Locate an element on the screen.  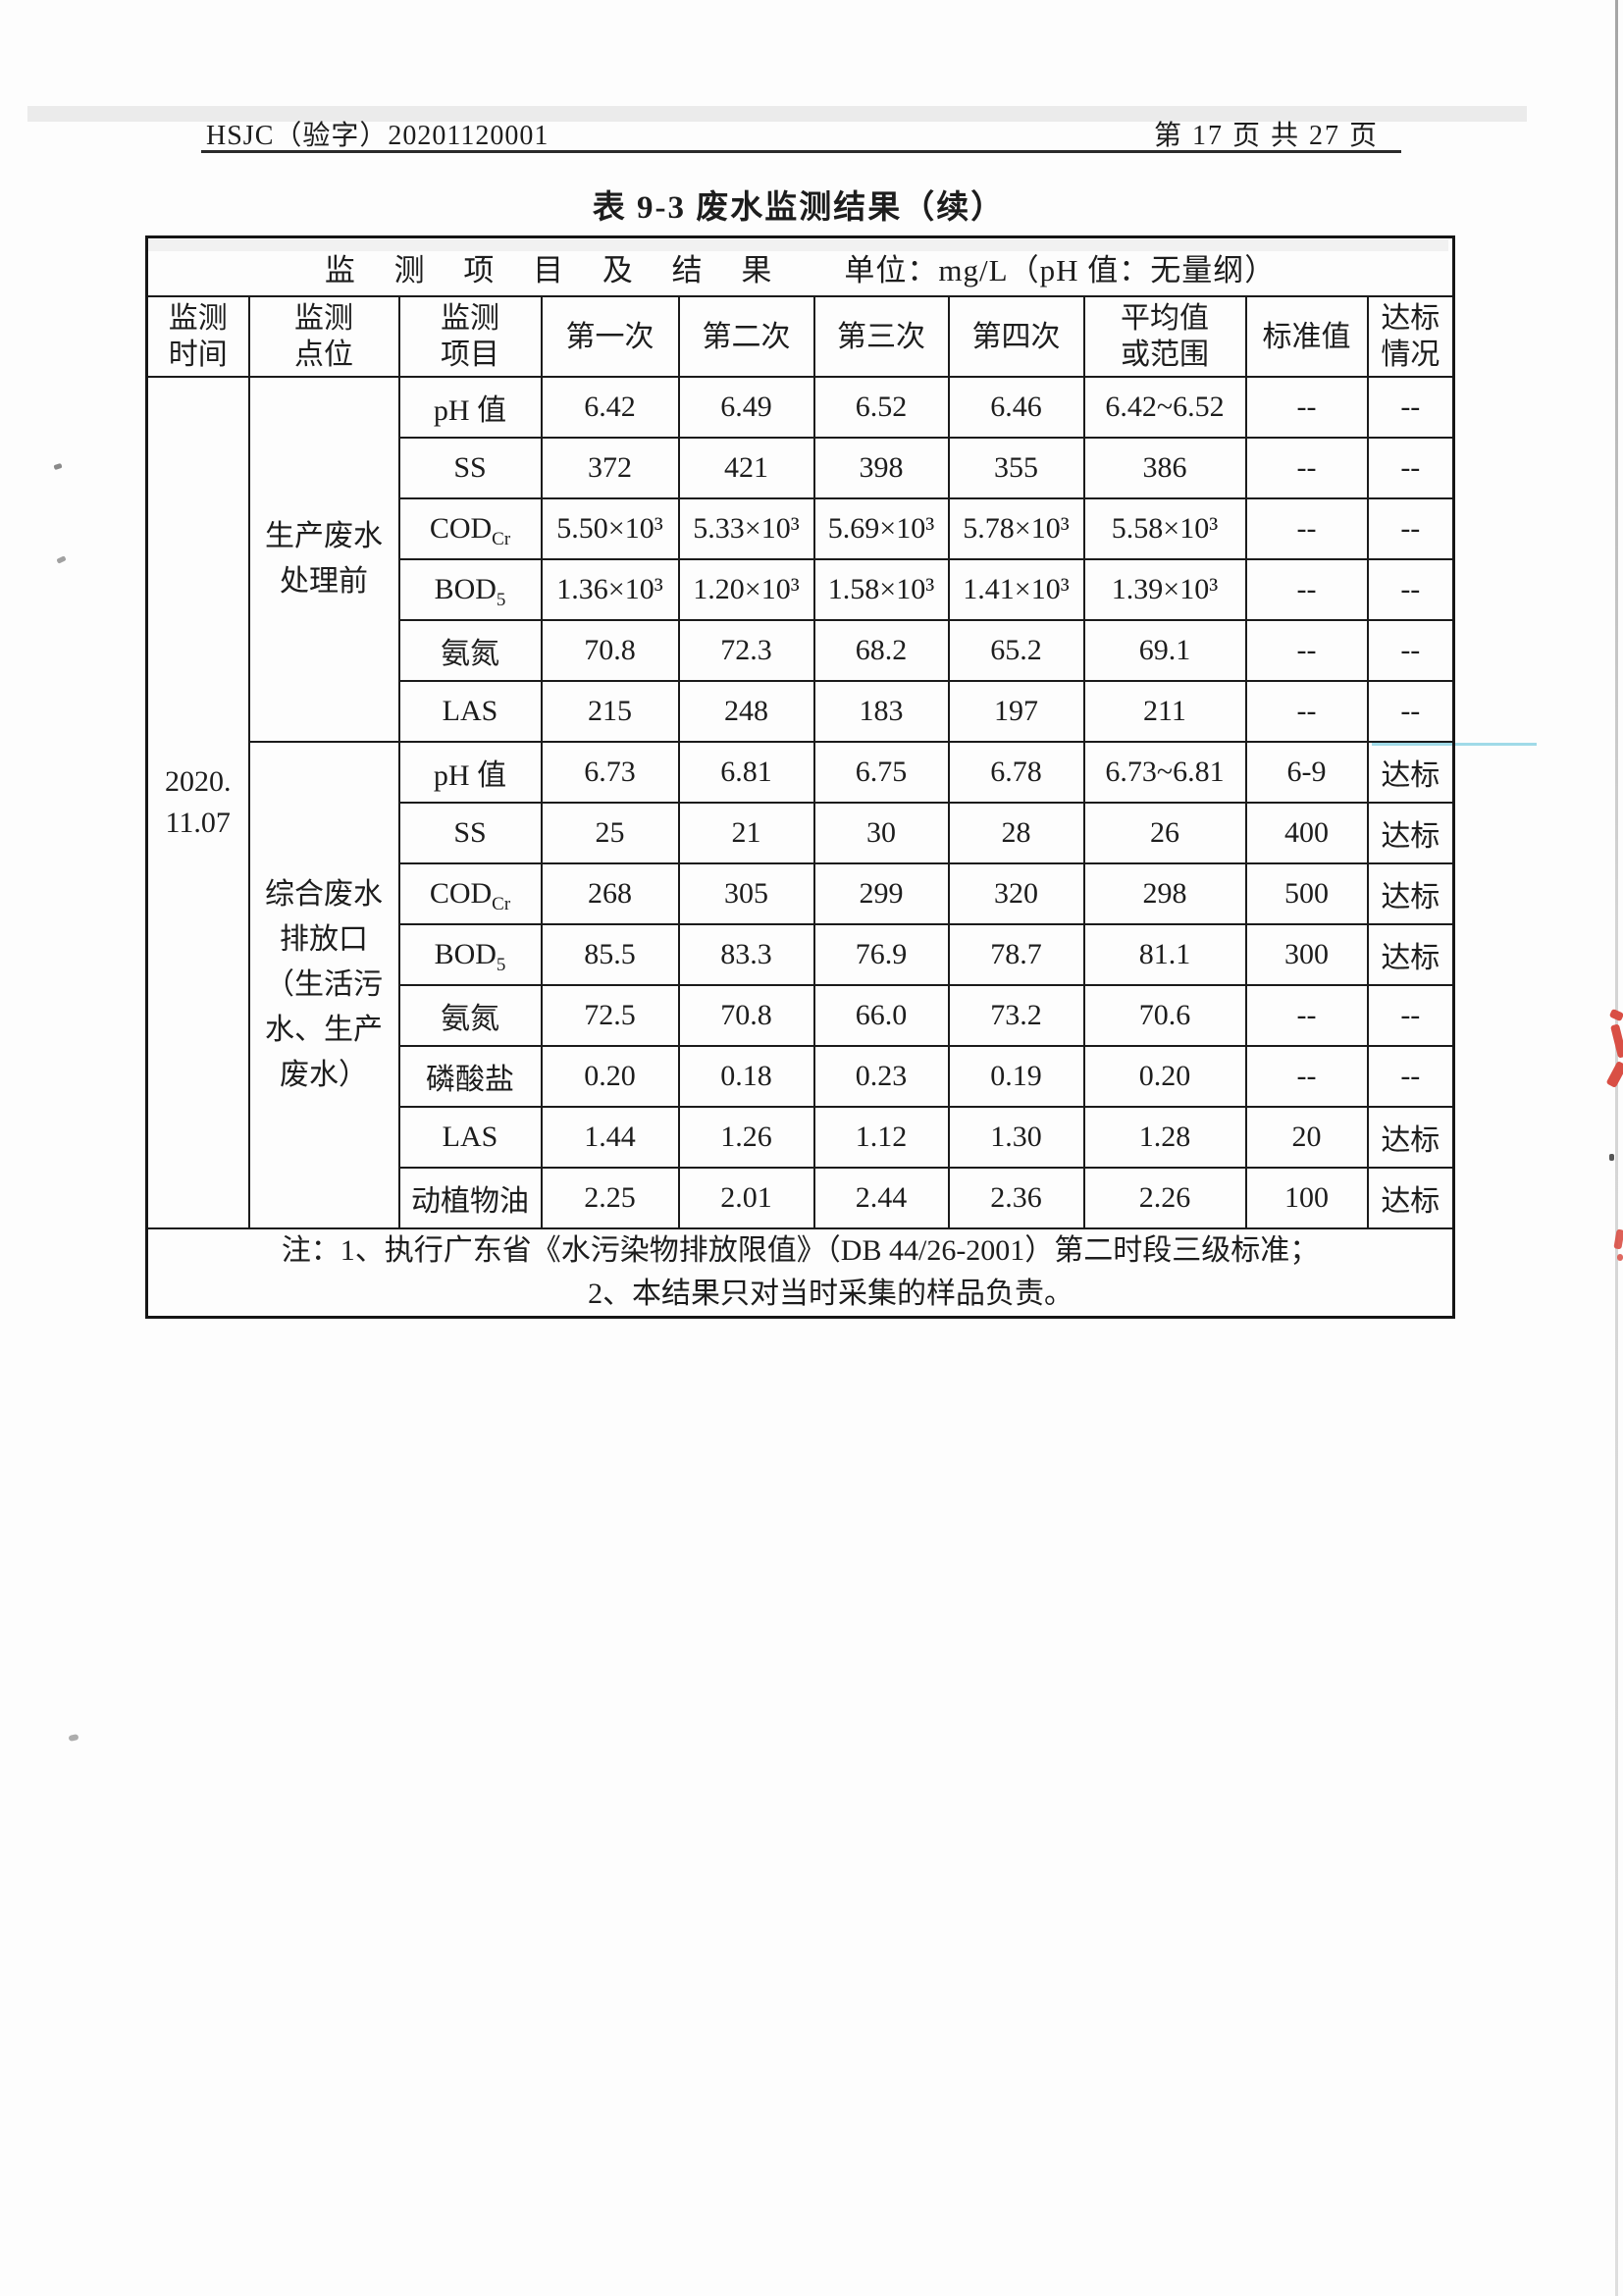
value-cell: 0.18 is located at coordinates (746, 1076).